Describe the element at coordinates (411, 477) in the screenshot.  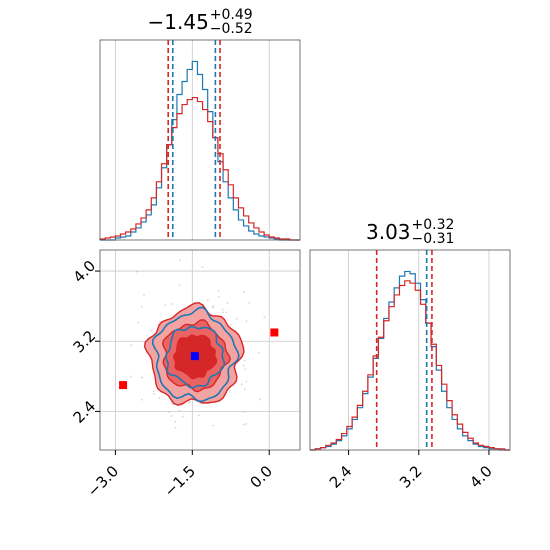
I see `marginal-y-tick-label: 3.2` at that location.